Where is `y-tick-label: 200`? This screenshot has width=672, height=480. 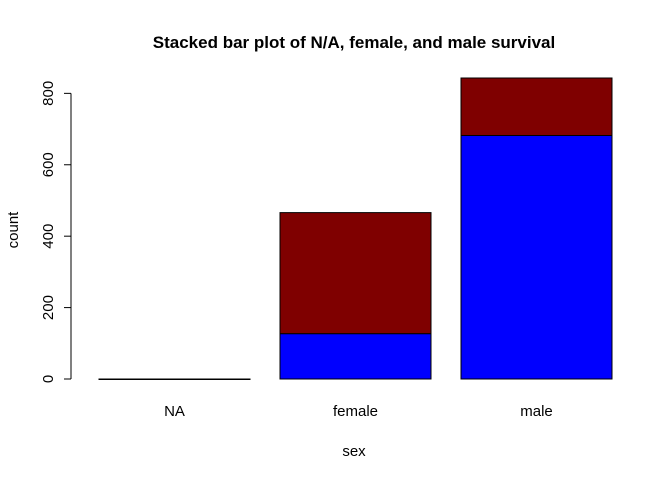
y-tick-label: 200 is located at coordinates (48, 307).